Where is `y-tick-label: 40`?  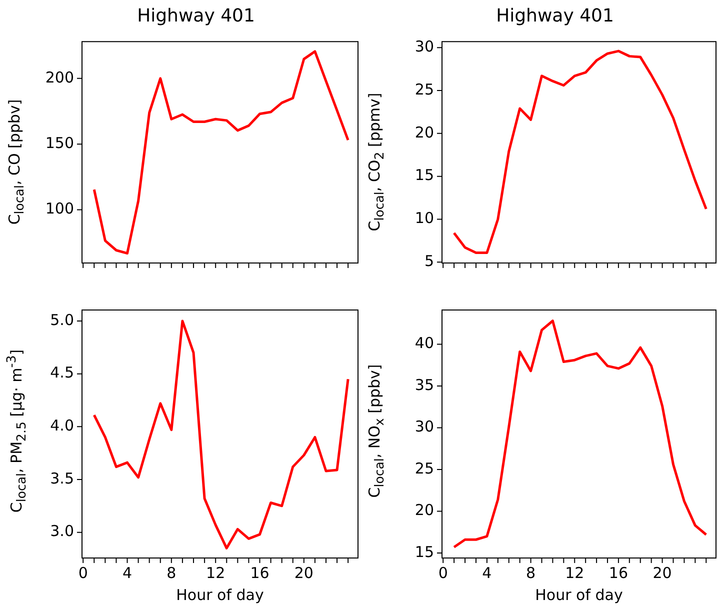 y-tick-label: 40 is located at coordinates (424, 343).